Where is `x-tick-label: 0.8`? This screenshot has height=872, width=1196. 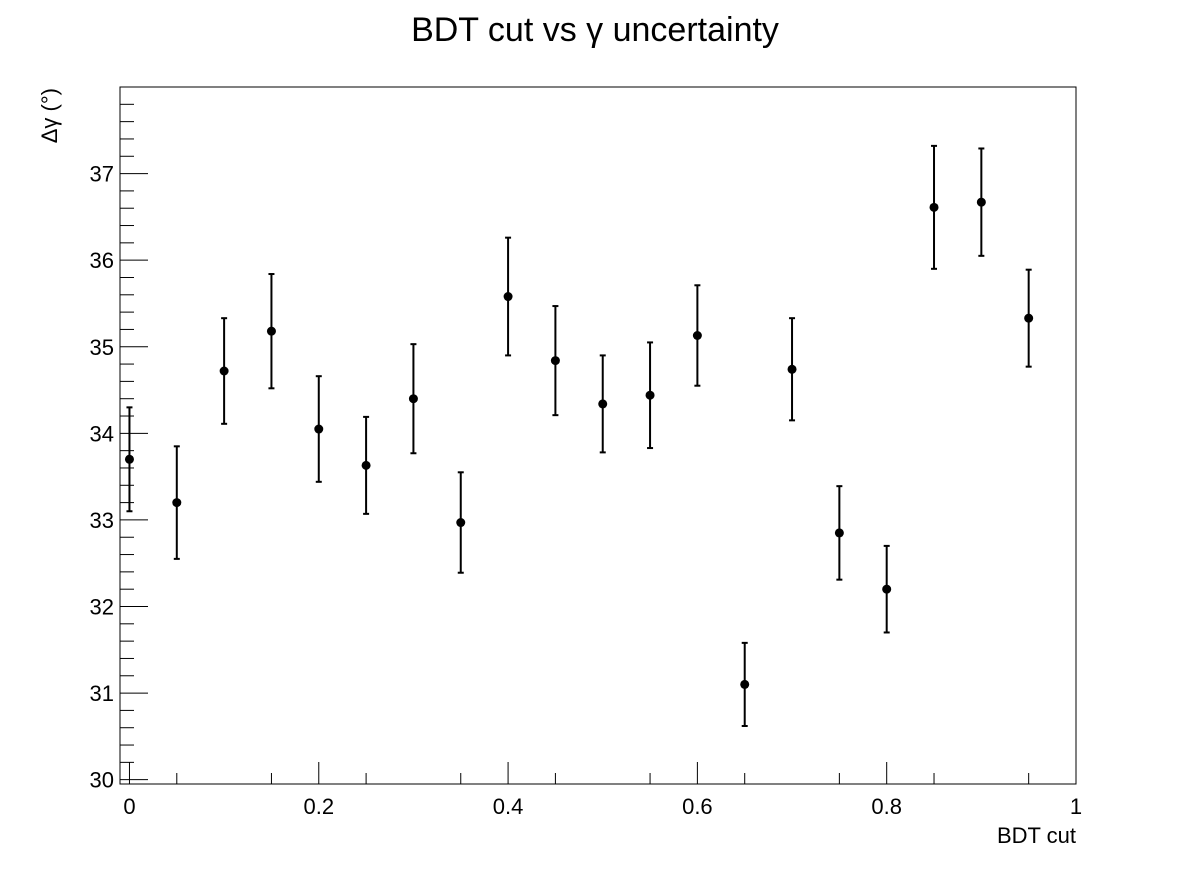
x-tick-label: 0.8 is located at coordinates (886, 806).